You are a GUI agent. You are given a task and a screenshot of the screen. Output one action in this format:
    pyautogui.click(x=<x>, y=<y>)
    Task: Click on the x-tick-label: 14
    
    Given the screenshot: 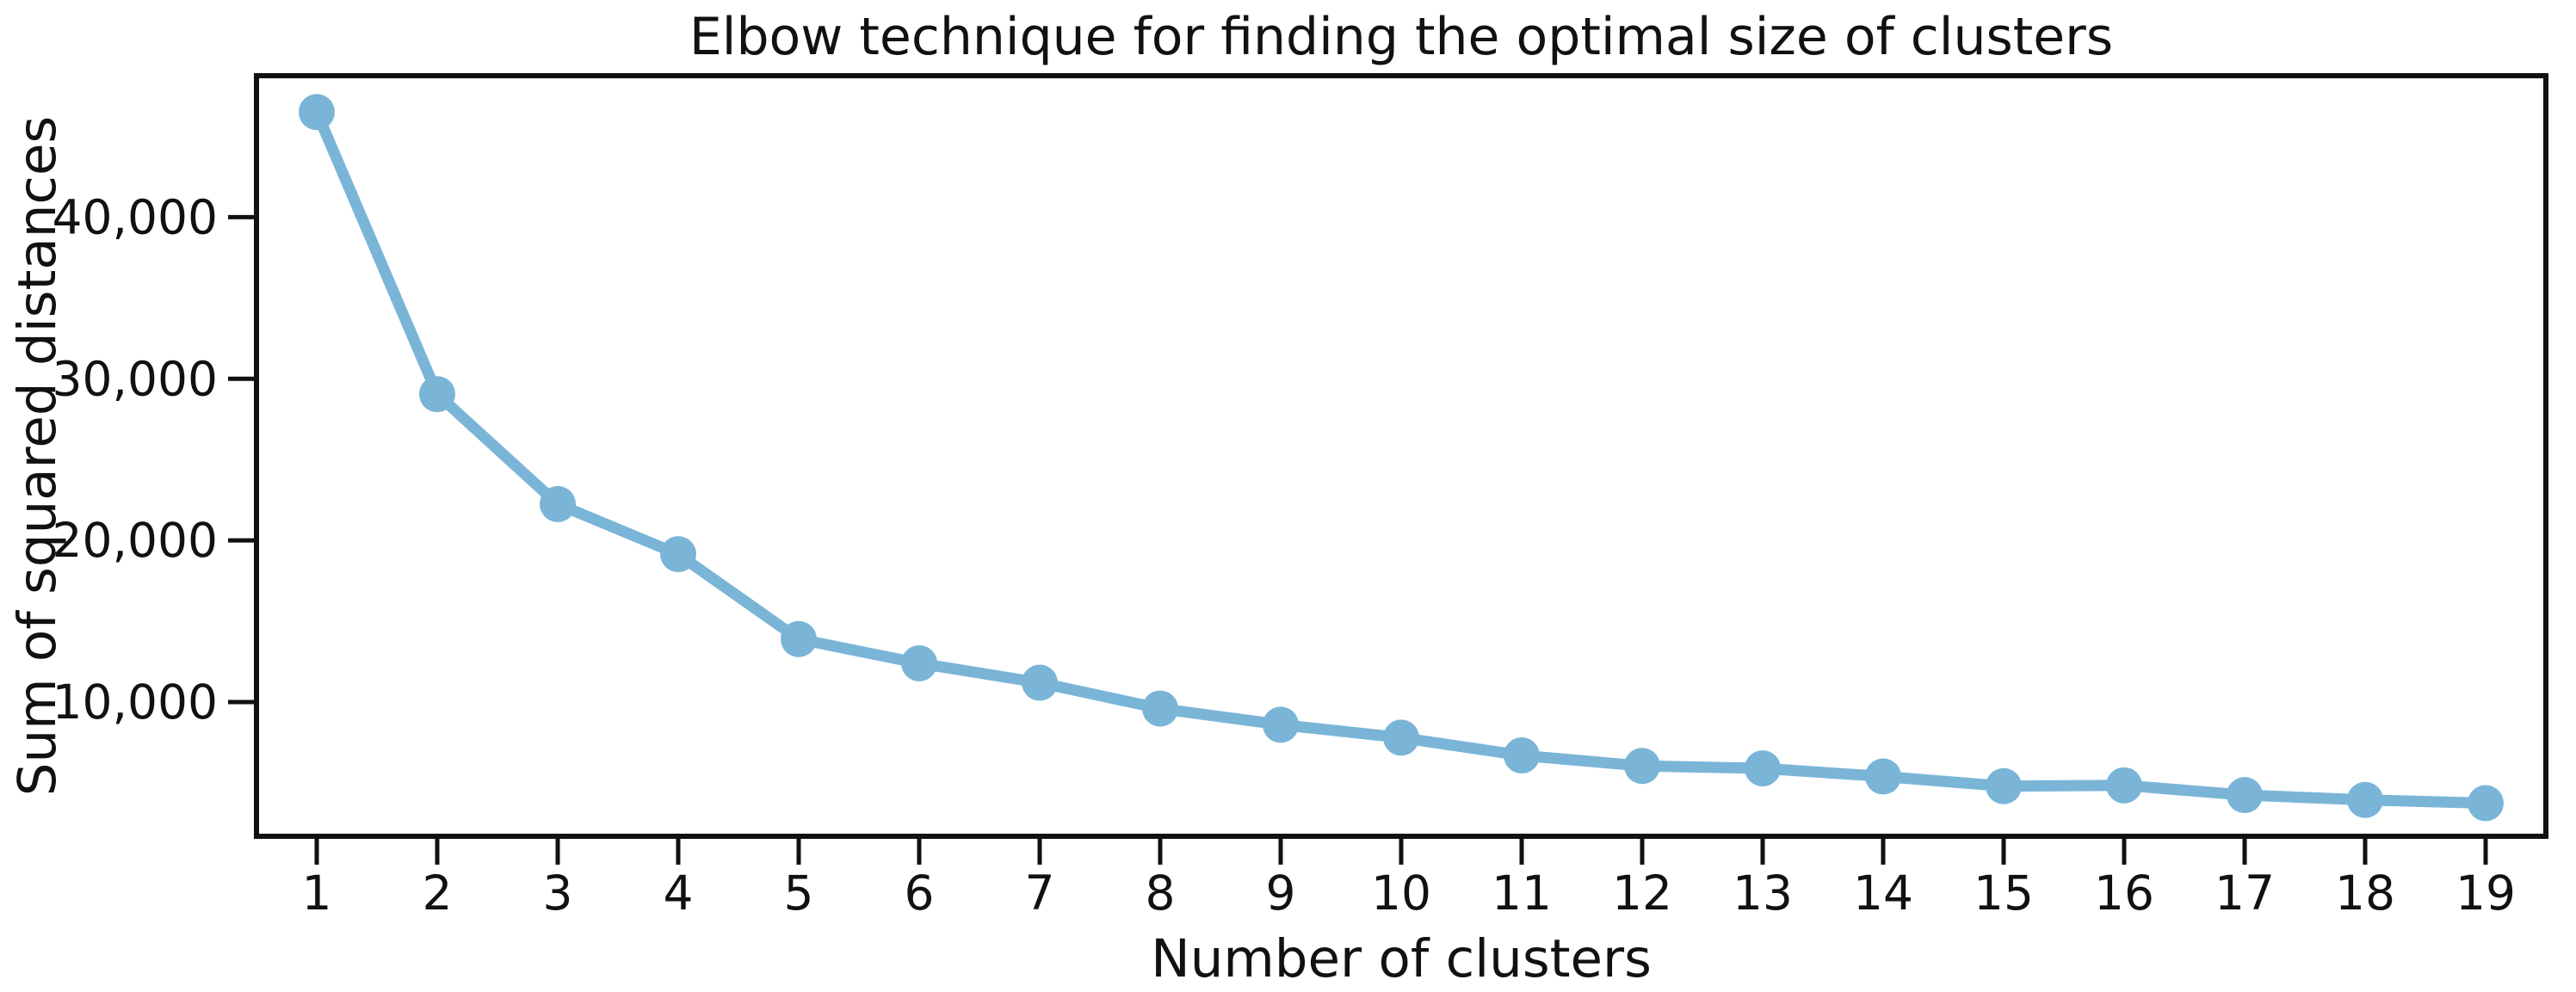 What is the action you would take?
    pyautogui.click(x=1883, y=893)
    